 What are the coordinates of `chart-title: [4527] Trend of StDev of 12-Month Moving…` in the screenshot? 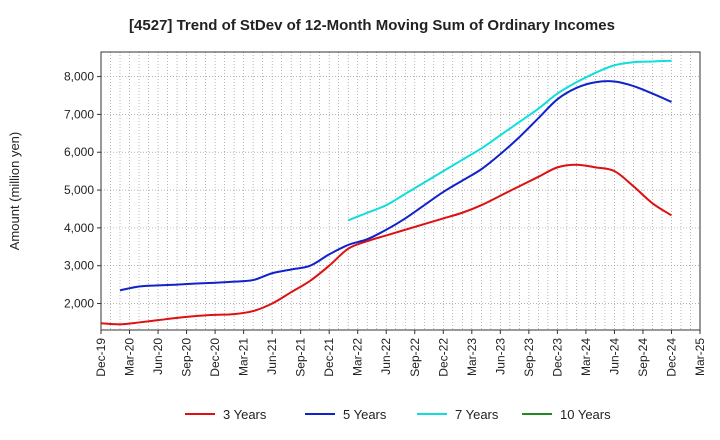 It's located at (372, 25).